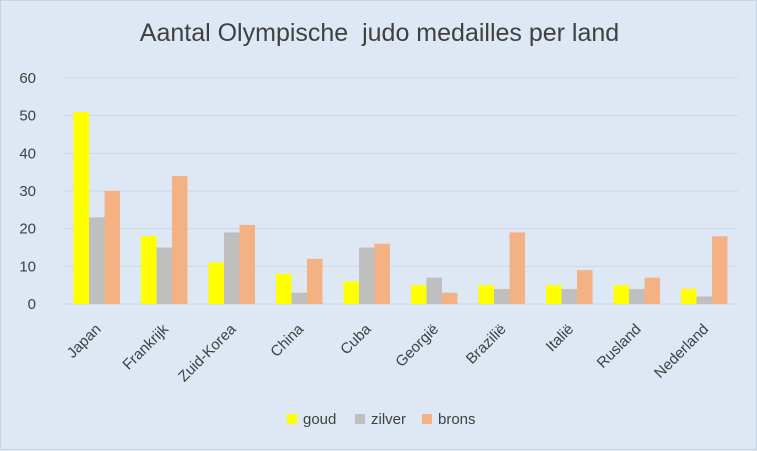 This screenshot has height=451, width=757. What do you see at coordinates (681, 351) in the screenshot?
I see `x-tick-label: Nederland` at bounding box center [681, 351].